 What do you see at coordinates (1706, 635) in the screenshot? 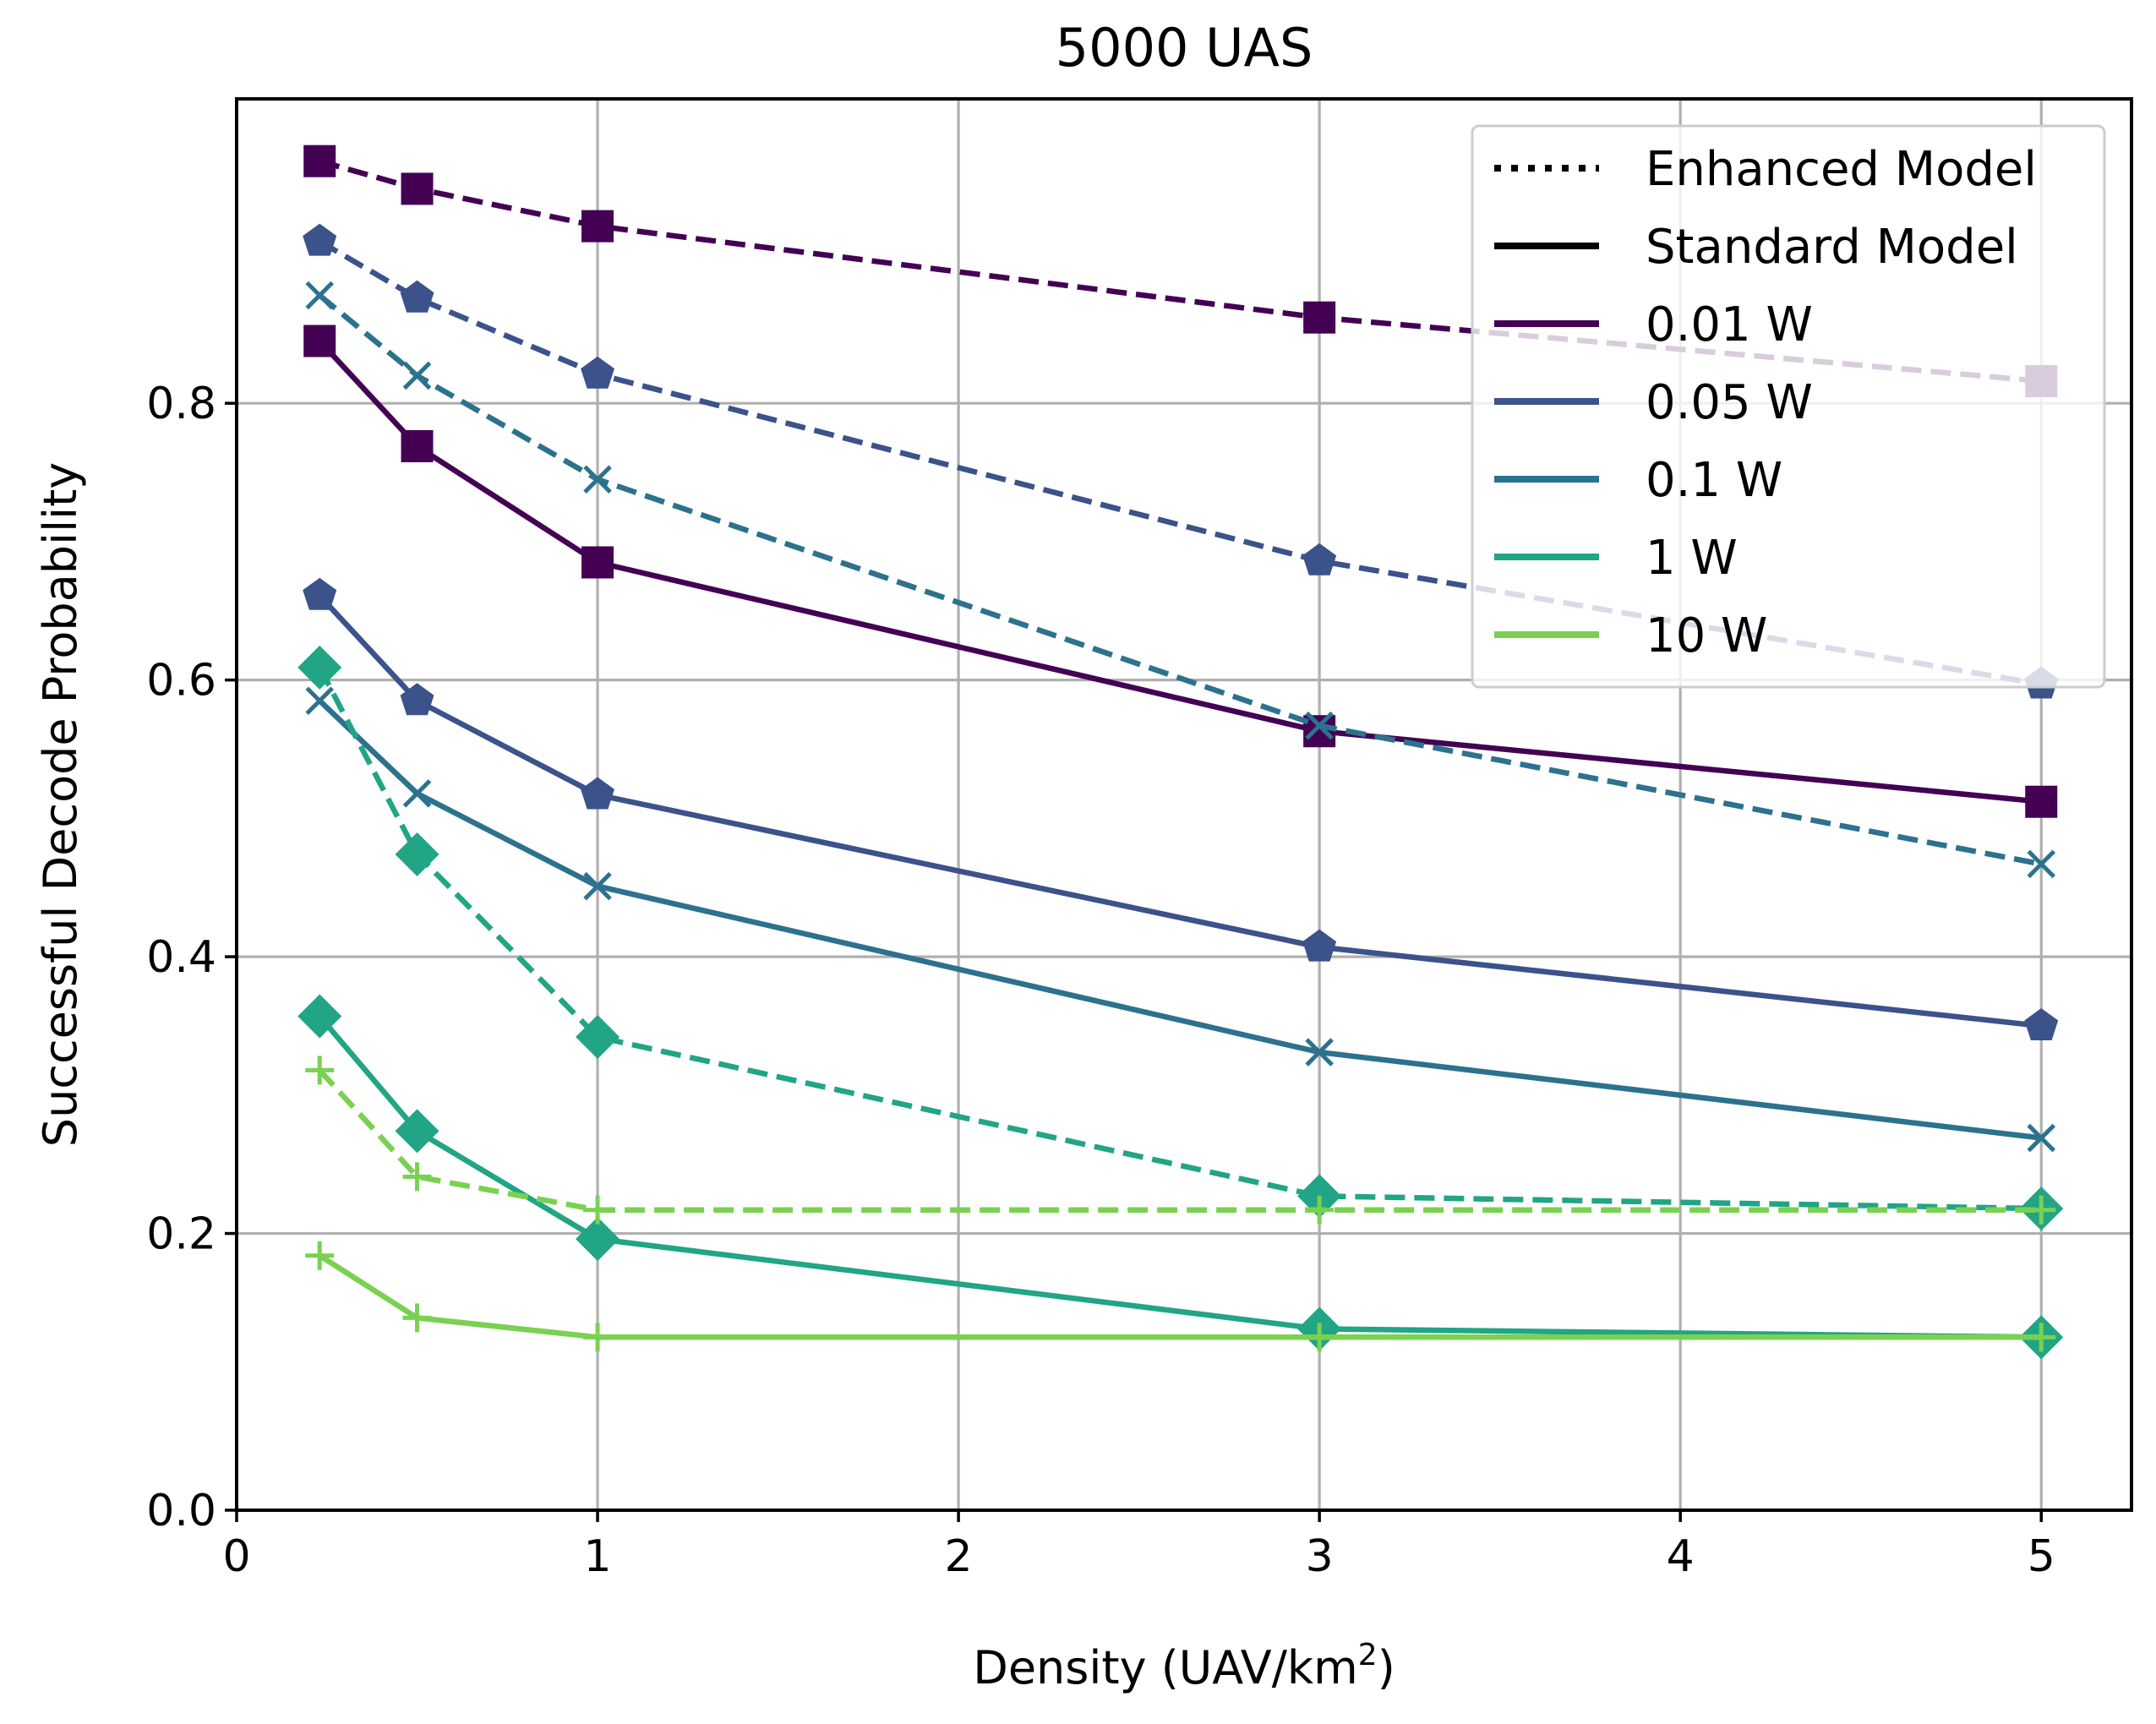
I see `legend-label: 10 W` at bounding box center [1706, 635].